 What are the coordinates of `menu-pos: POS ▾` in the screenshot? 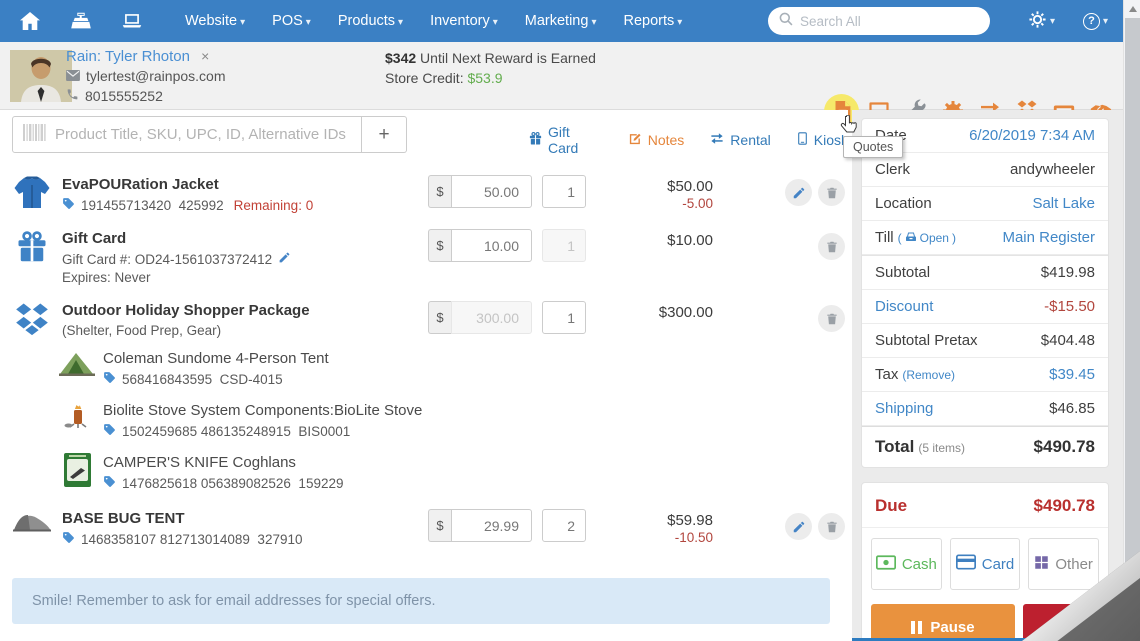 It's located at (291, 21).